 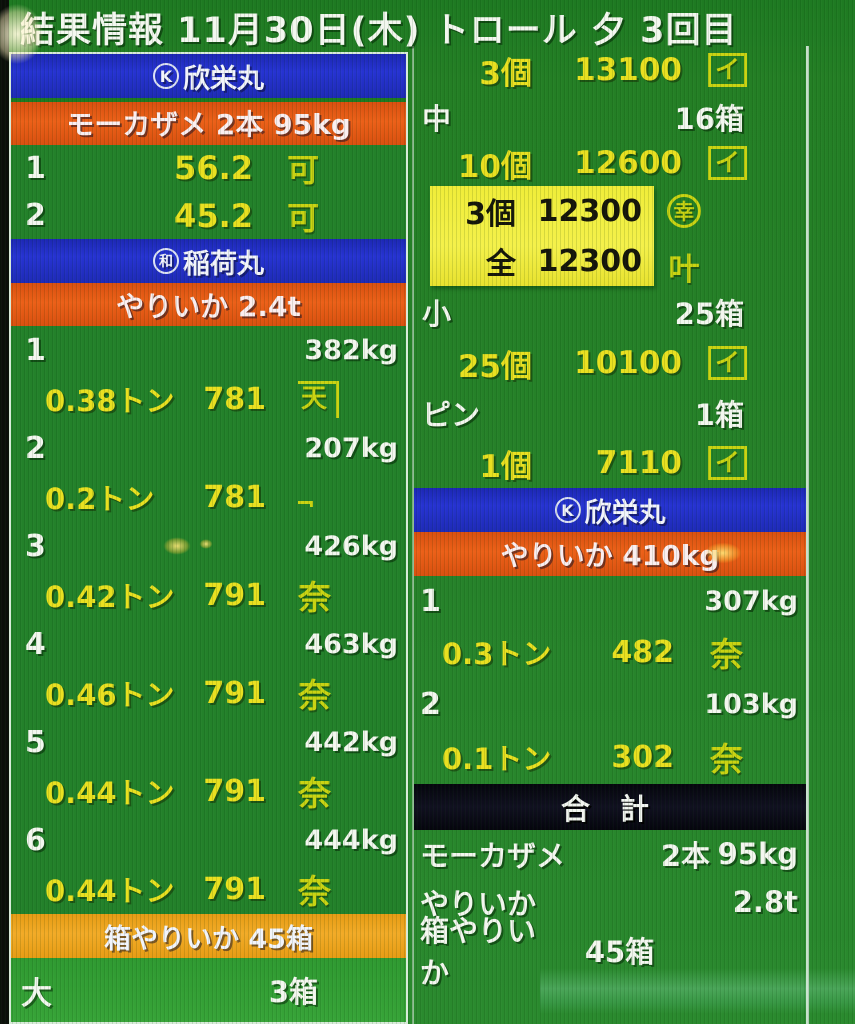 I want to click on box-count: 3箱, so click(x=293, y=992).